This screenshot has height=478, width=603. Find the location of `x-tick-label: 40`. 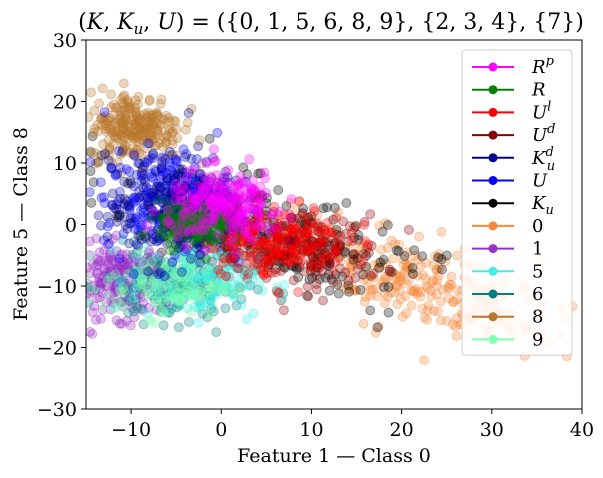

x-tick-label: 40 is located at coordinates (582, 430).